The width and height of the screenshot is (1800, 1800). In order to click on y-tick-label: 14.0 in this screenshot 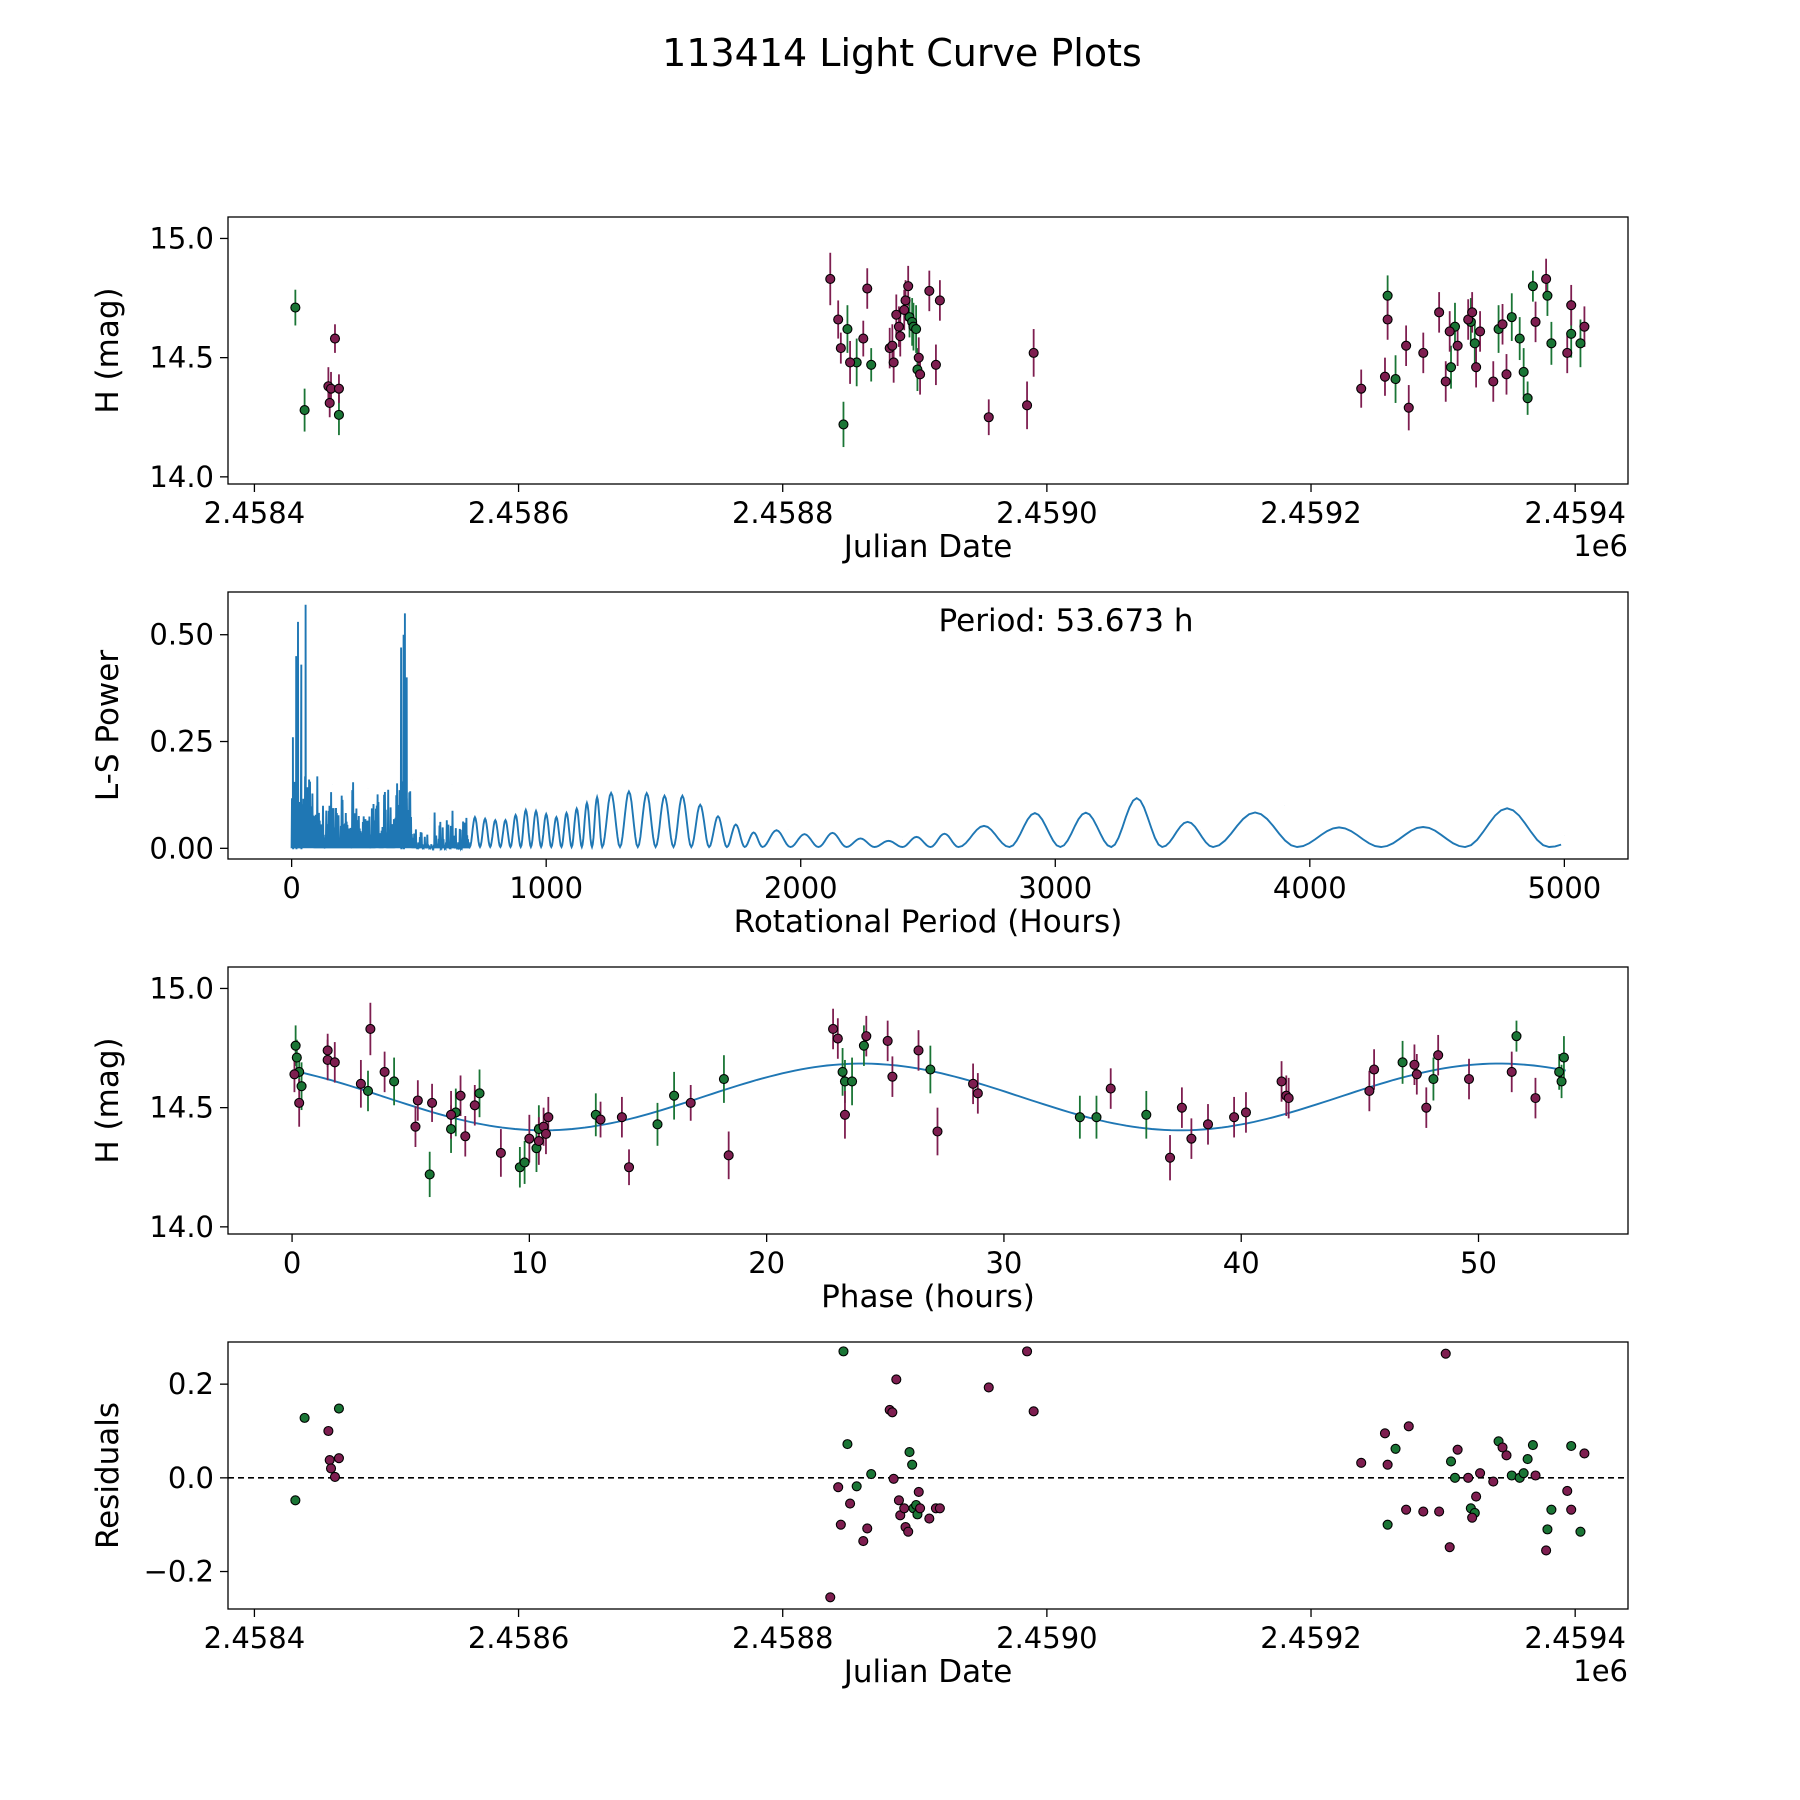, I will do `click(181, 1227)`.